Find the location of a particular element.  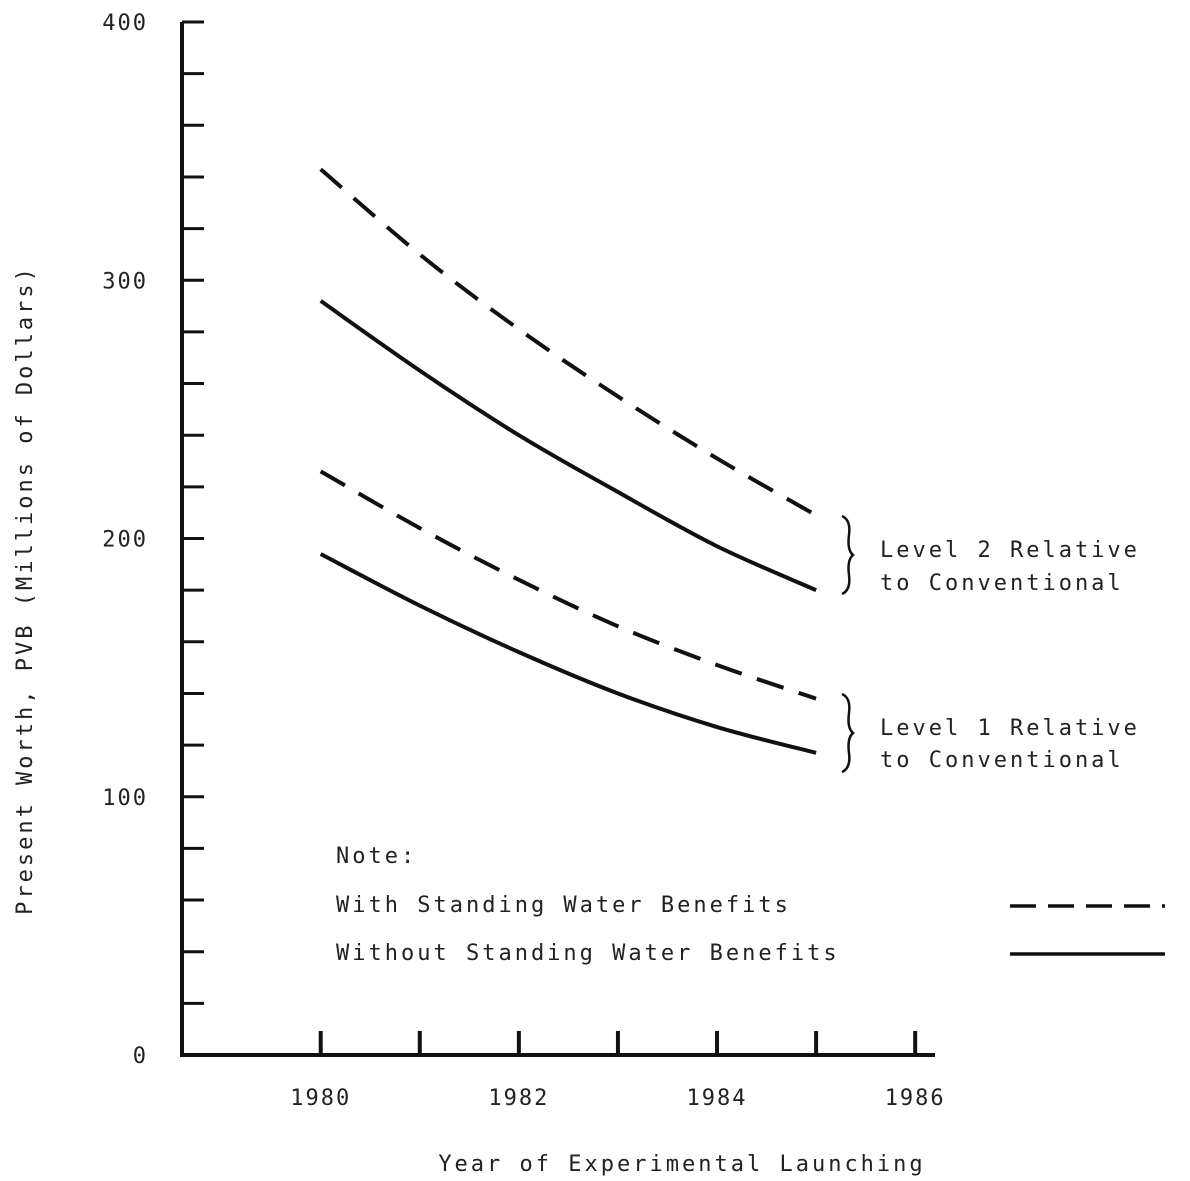

y-tick-label: 400 is located at coordinates (125, 23).